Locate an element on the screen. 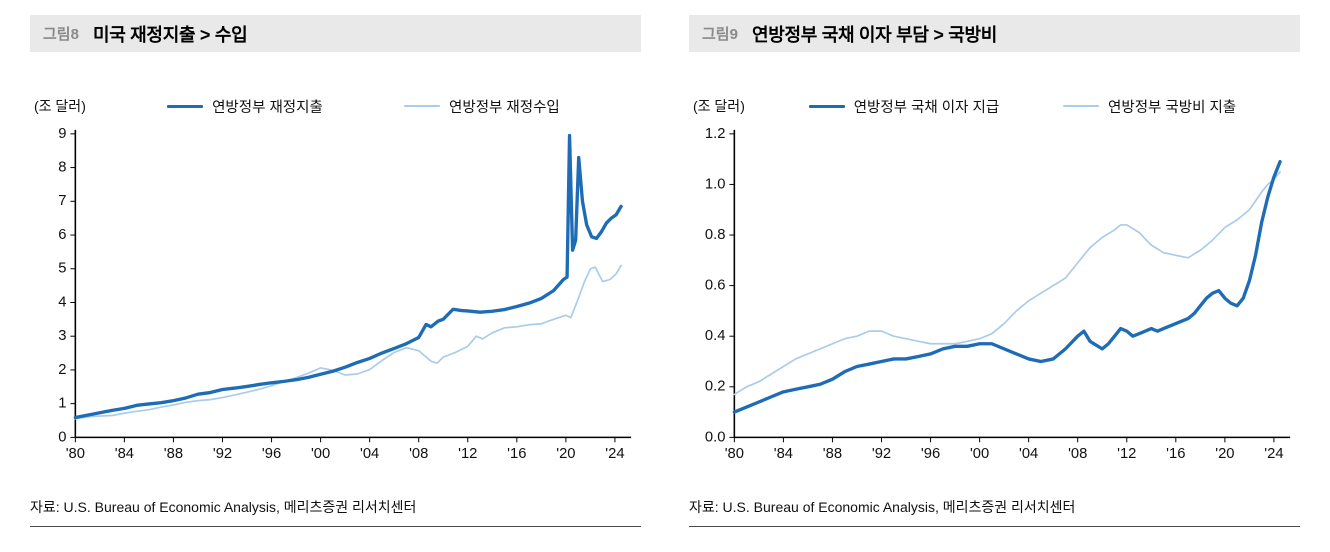 The width and height of the screenshot is (1330, 552). chart-legend: 연방정부 국채 이자 지급 연방정부 국방비 지출 is located at coordinates (1022, 106).